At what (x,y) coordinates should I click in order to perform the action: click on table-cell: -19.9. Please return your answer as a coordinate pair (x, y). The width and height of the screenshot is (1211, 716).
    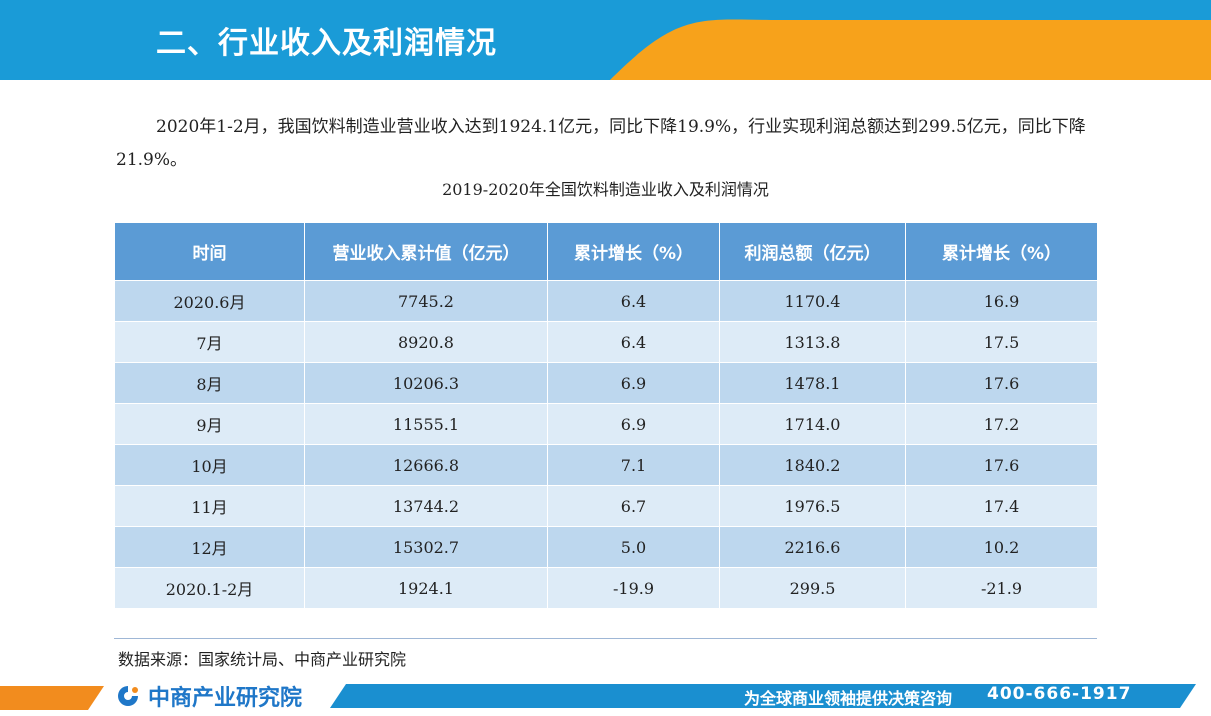
    Looking at the image, I should click on (633, 588).